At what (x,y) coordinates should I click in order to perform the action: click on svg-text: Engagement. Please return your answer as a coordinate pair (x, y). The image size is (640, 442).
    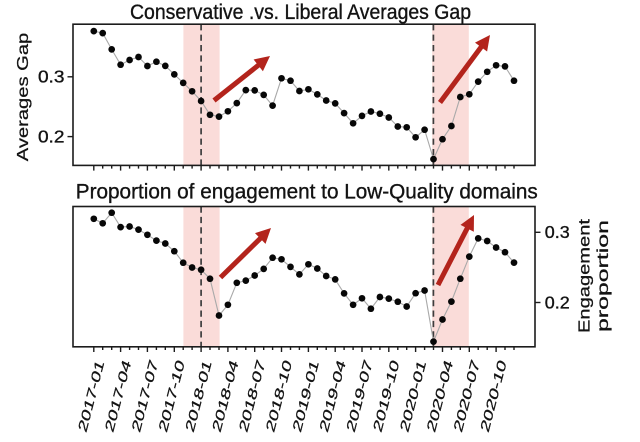
    Looking at the image, I should click on (584, 275).